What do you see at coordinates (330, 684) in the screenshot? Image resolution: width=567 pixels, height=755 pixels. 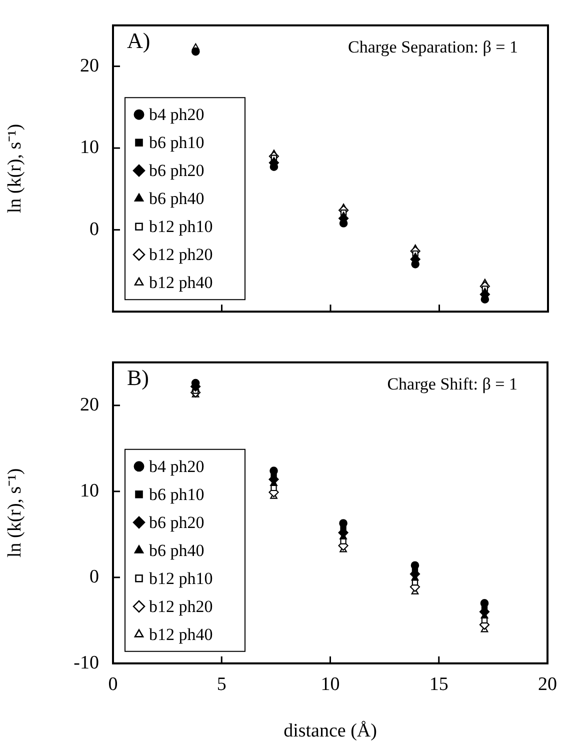 I see `x-tick-label: 10` at bounding box center [330, 684].